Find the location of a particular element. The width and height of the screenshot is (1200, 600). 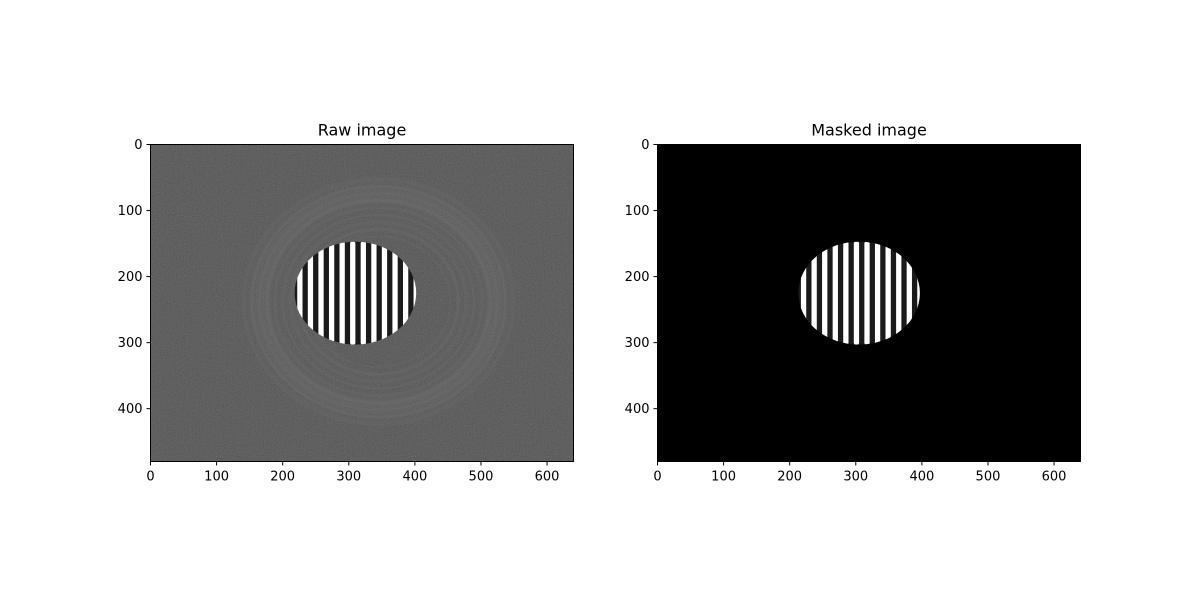

raw-image-x-ticks: 0 100 200 300 400 500 600 is located at coordinates (353, 473).